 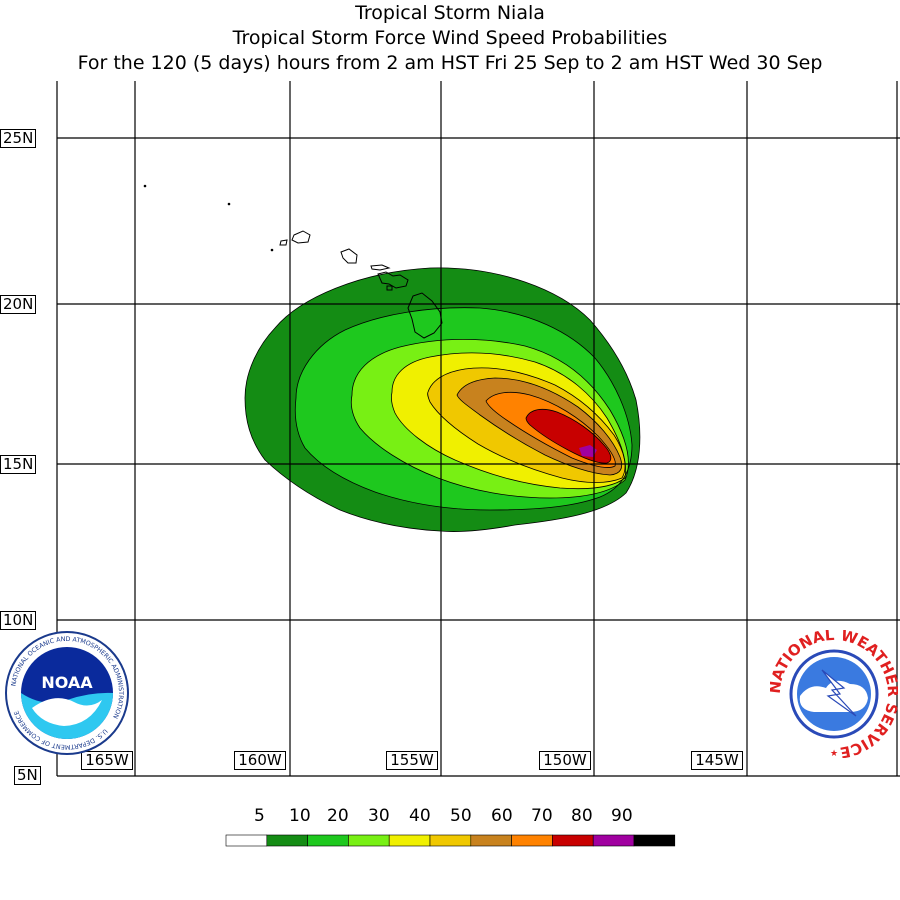 What do you see at coordinates (293, 261) in the screenshot?
I see `hawaiian-islands` at bounding box center [293, 261].